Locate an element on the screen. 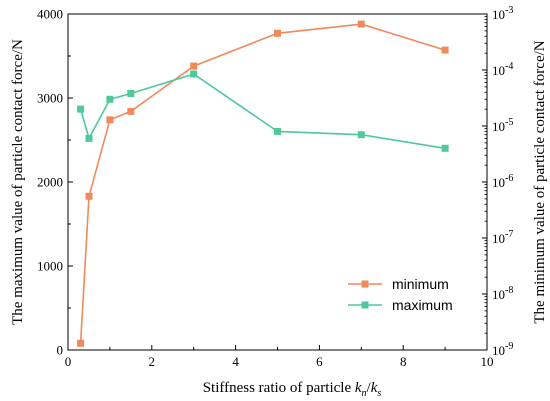 The image size is (550, 401). x-tick-label: 10 is located at coordinates (487, 361).